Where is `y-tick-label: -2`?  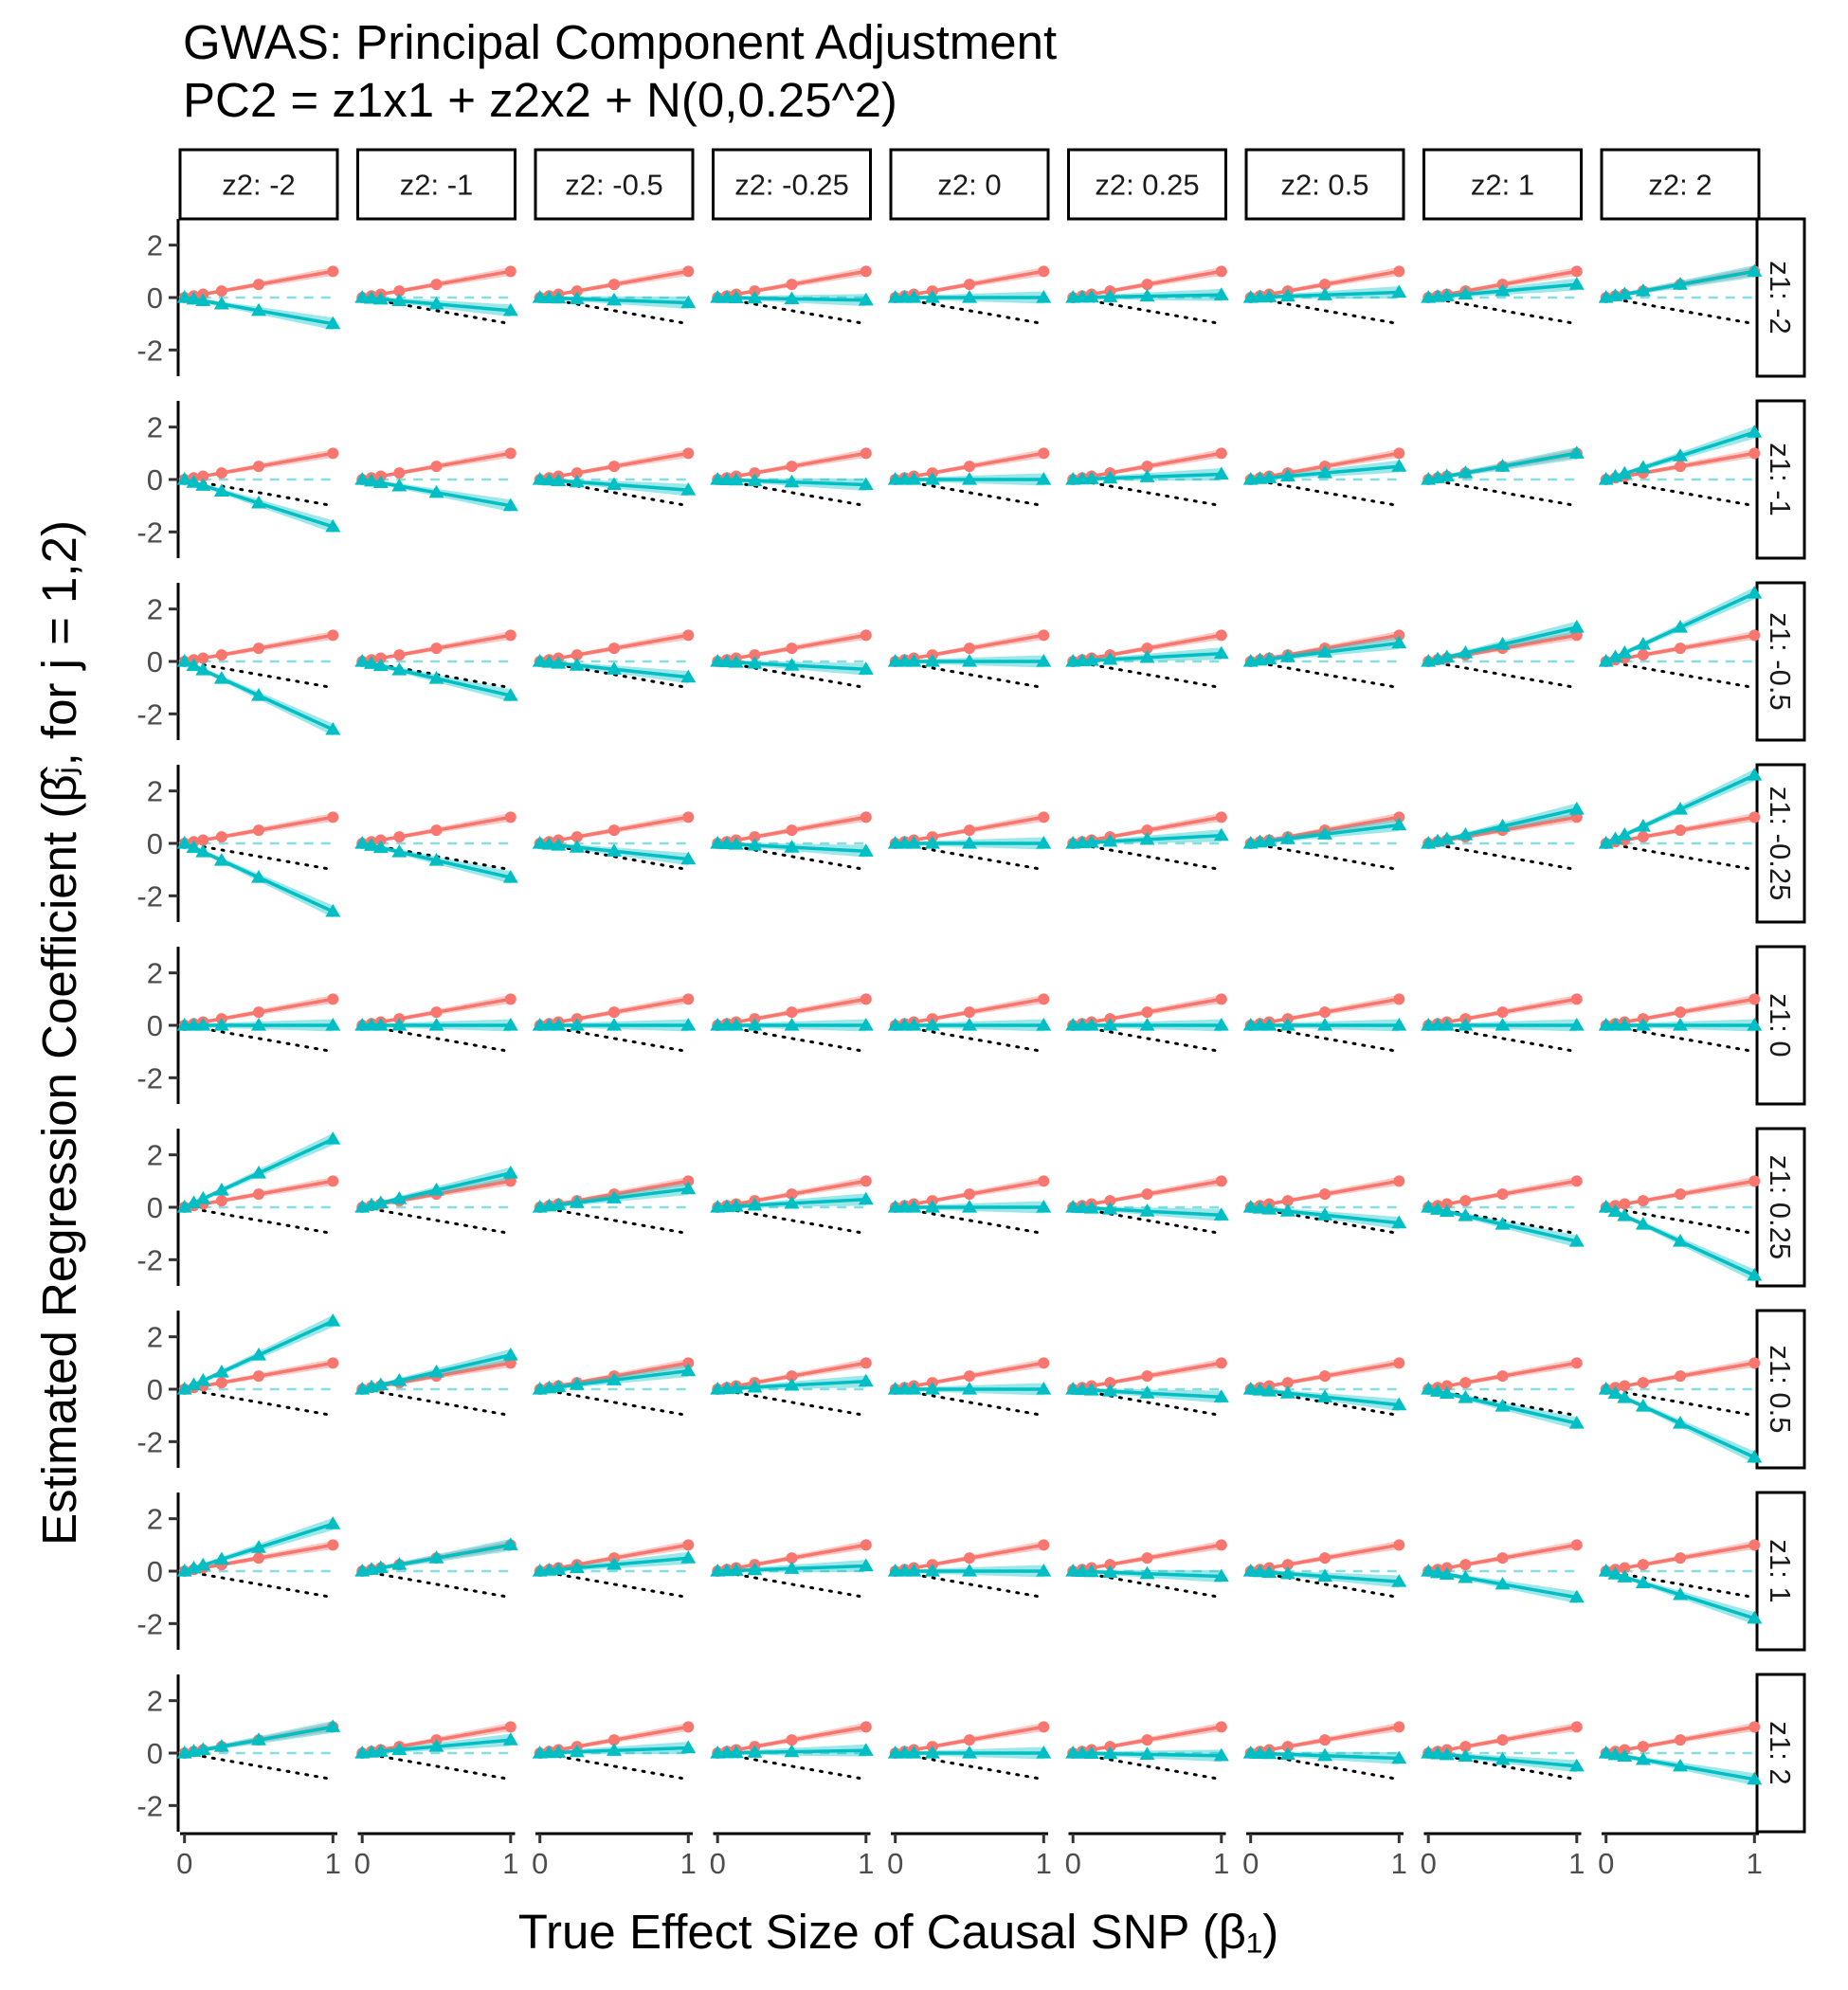
y-tick-label: -2 is located at coordinates (149, 896).